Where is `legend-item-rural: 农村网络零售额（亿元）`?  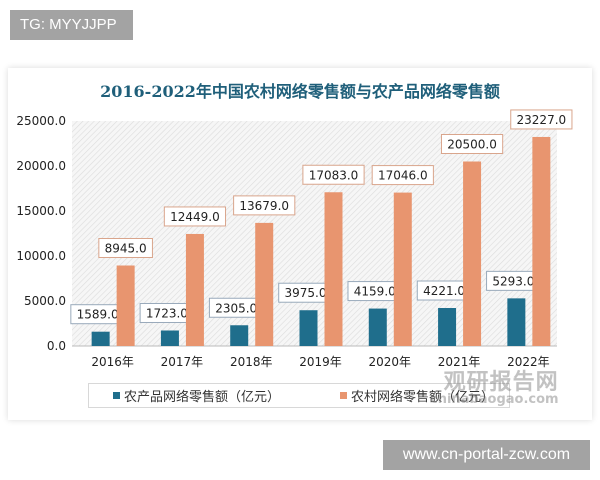
legend-item-rural: 农村网络零售额（亿元） is located at coordinates (417, 395).